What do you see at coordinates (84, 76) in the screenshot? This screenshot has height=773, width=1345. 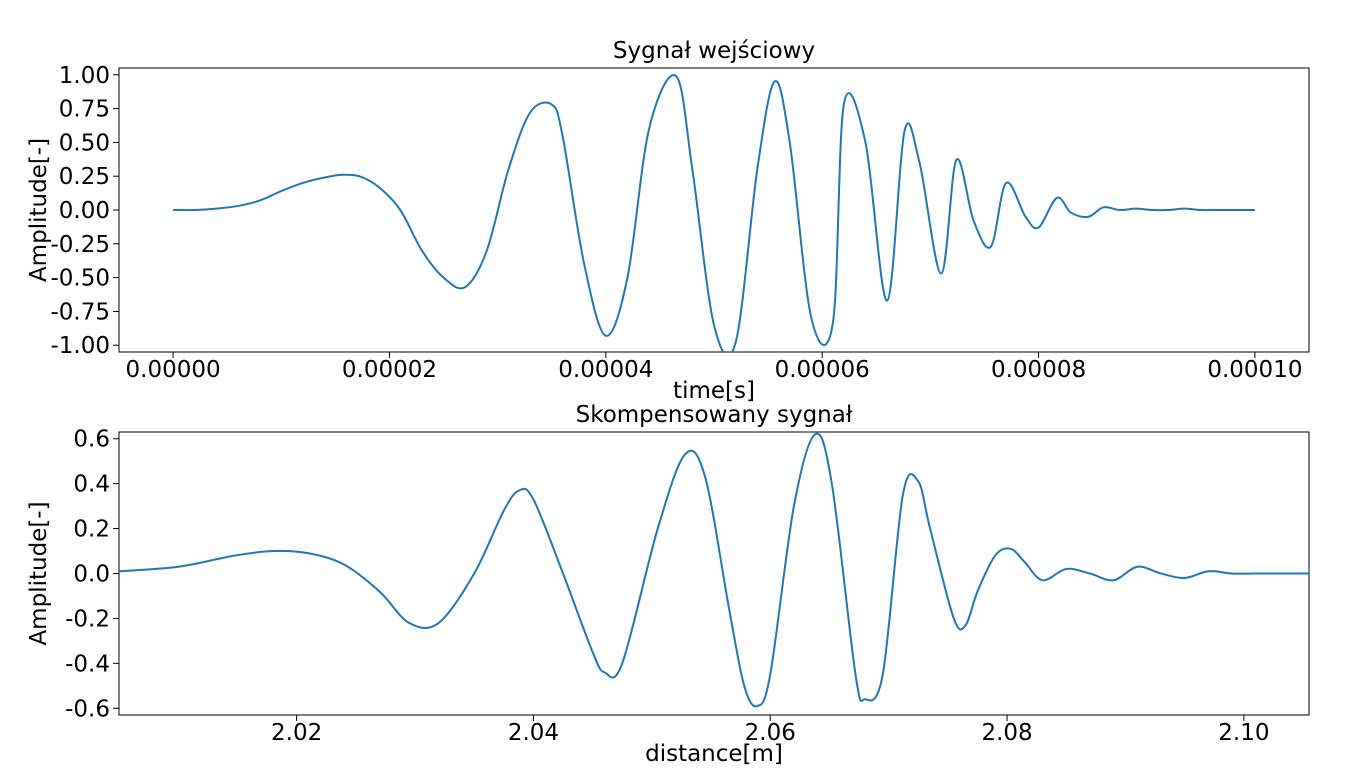 I see `y-tick-label: 1.00` at bounding box center [84, 76].